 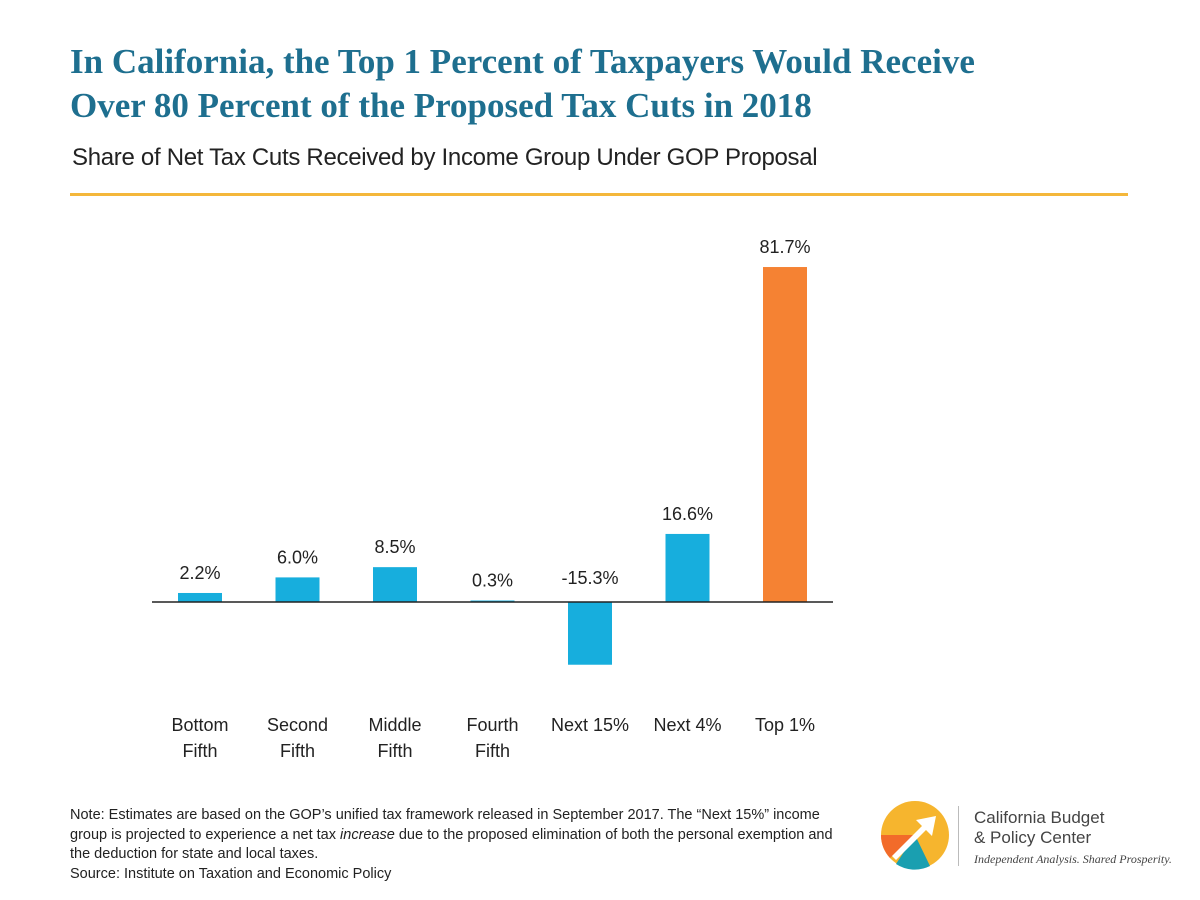 What do you see at coordinates (915, 835) in the screenshot?
I see `cbpc-logo-icon` at bounding box center [915, 835].